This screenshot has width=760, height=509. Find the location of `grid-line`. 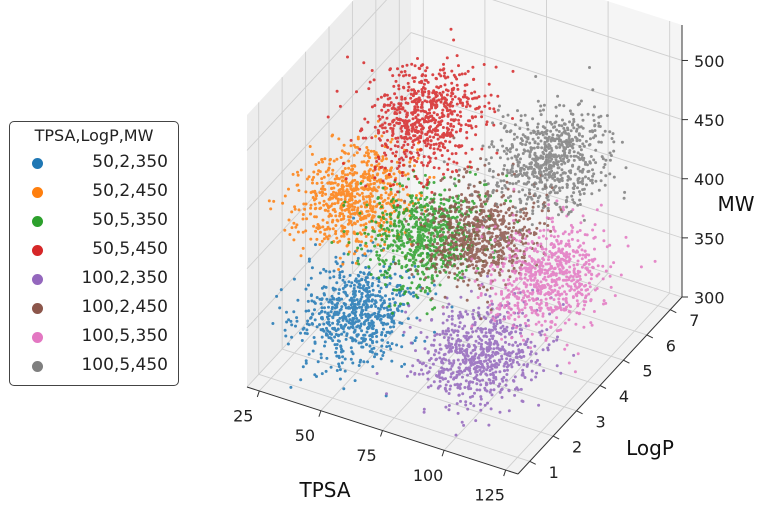

grid-line is located at coordinates (329, 121).